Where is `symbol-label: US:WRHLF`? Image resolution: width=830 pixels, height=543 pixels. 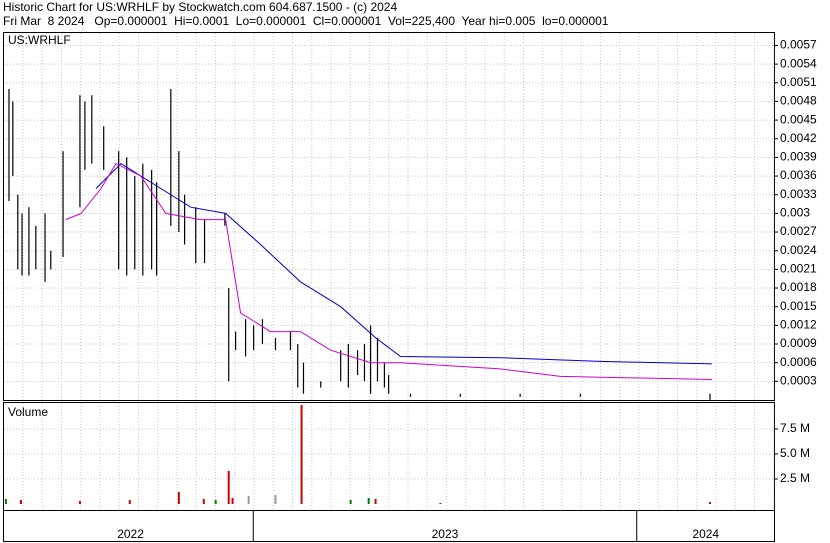
symbol-label: US:WRHLF is located at coordinates (39, 40).